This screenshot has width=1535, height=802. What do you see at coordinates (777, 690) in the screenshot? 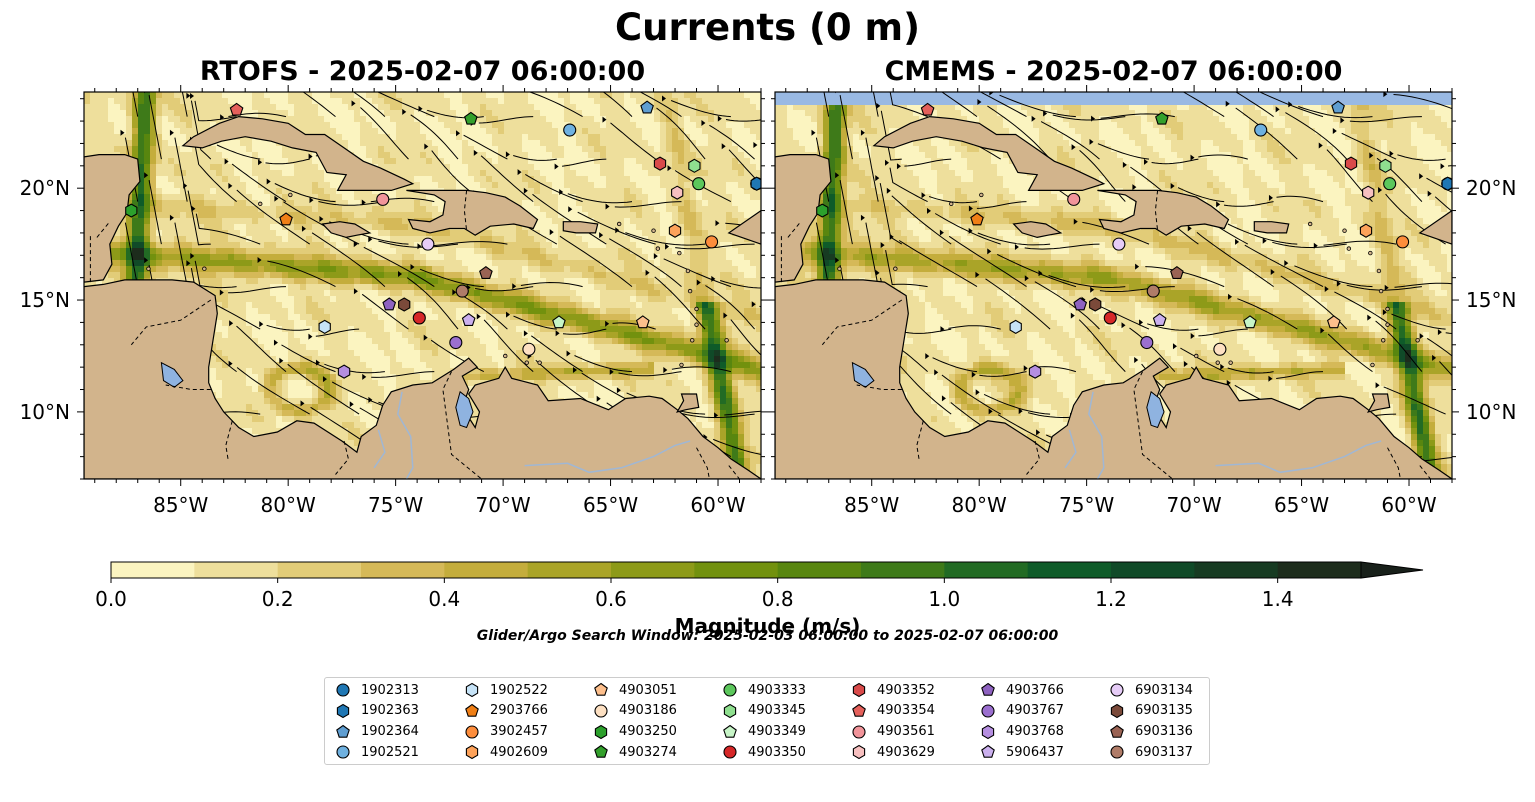
I see `legend-label: 4903333` at bounding box center [777, 690].